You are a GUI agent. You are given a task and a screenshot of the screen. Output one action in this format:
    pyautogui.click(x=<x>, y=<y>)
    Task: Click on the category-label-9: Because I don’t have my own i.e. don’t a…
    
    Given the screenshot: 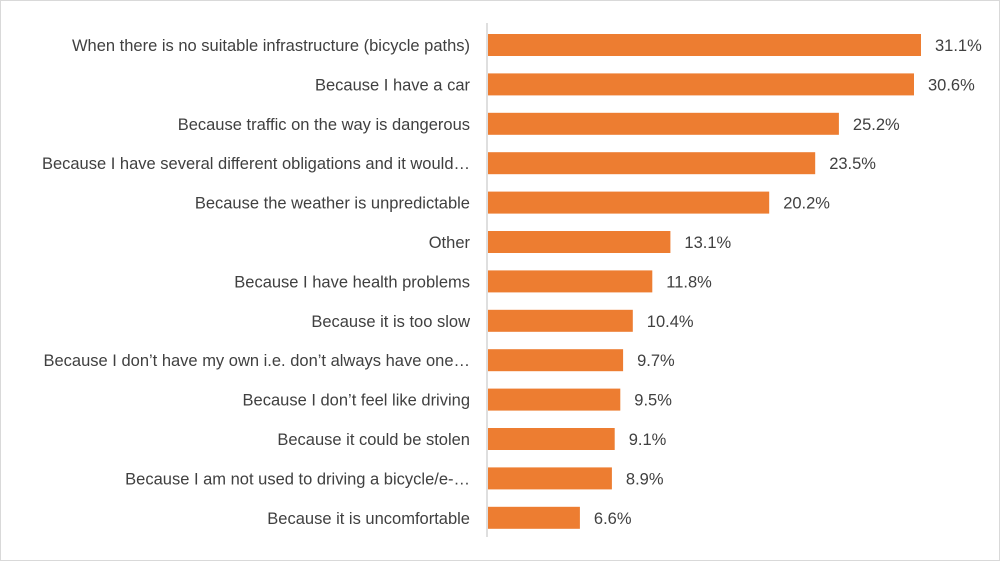 What is the action you would take?
    pyautogui.click(x=257, y=361)
    